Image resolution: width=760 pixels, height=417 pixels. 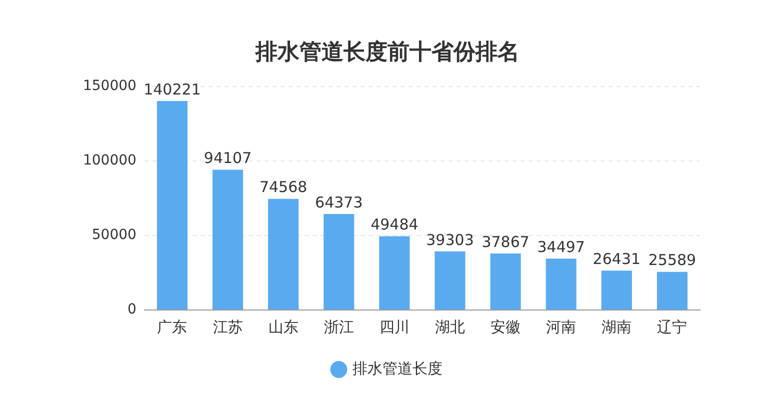 What do you see at coordinates (672, 260) in the screenshot?
I see `data-label: 25589` at bounding box center [672, 260].